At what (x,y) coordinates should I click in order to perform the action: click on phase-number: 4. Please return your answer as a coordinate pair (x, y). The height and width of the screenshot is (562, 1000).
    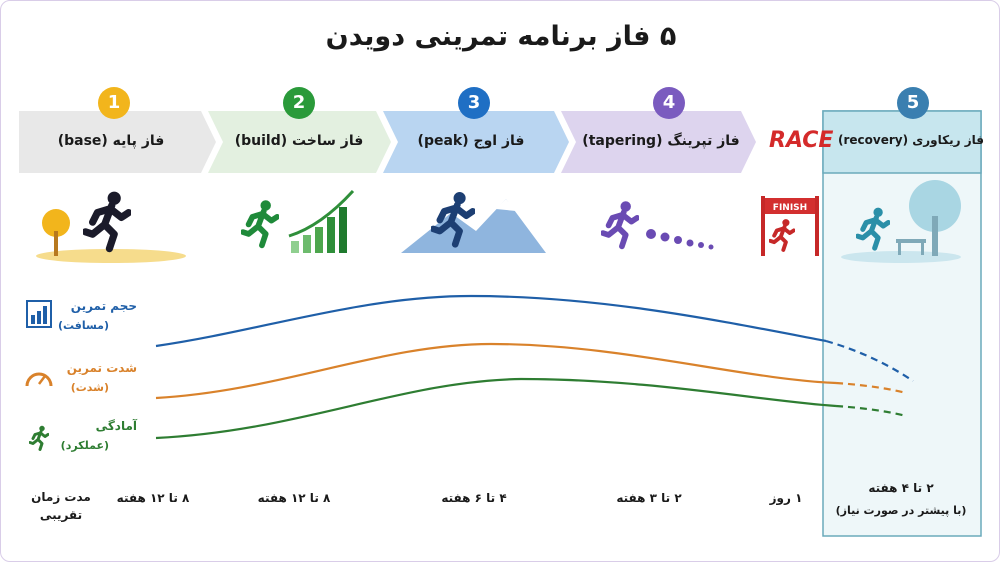
    Looking at the image, I should click on (669, 103).